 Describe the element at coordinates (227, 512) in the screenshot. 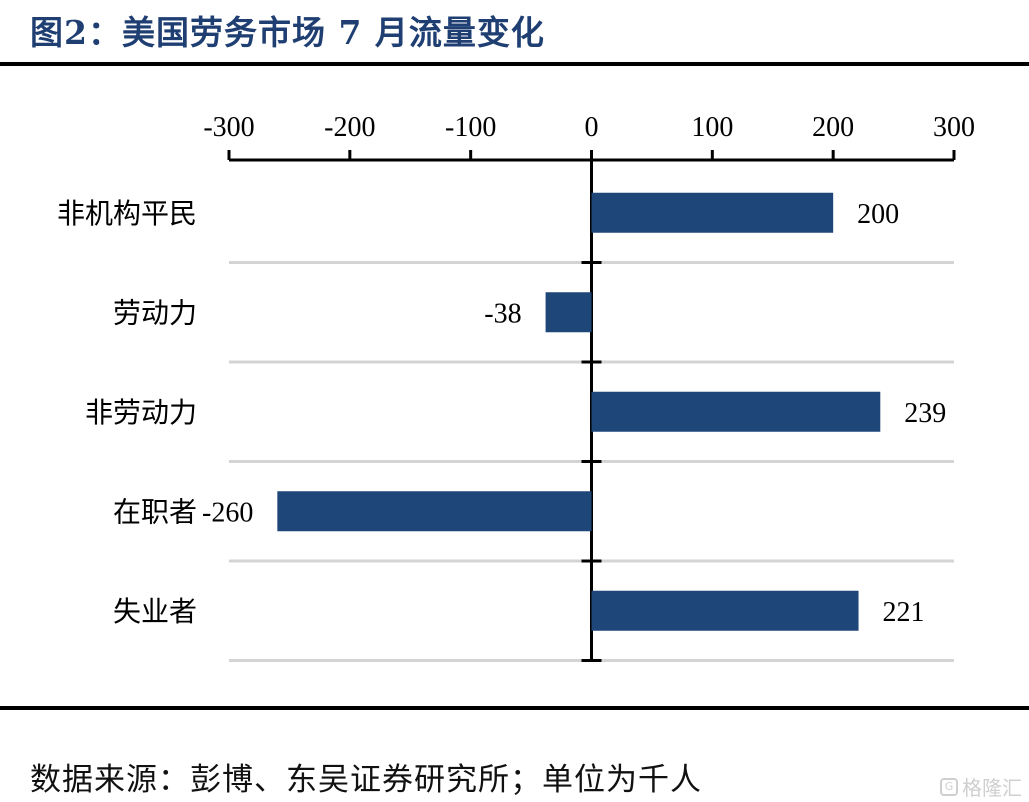

I see `data-label: -260` at that location.